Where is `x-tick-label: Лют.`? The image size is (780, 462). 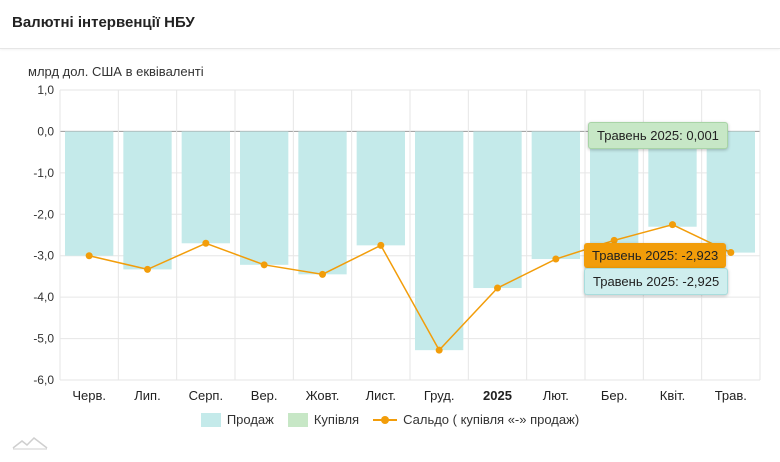 x-tick-label: Лют. is located at coordinates (556, 395).